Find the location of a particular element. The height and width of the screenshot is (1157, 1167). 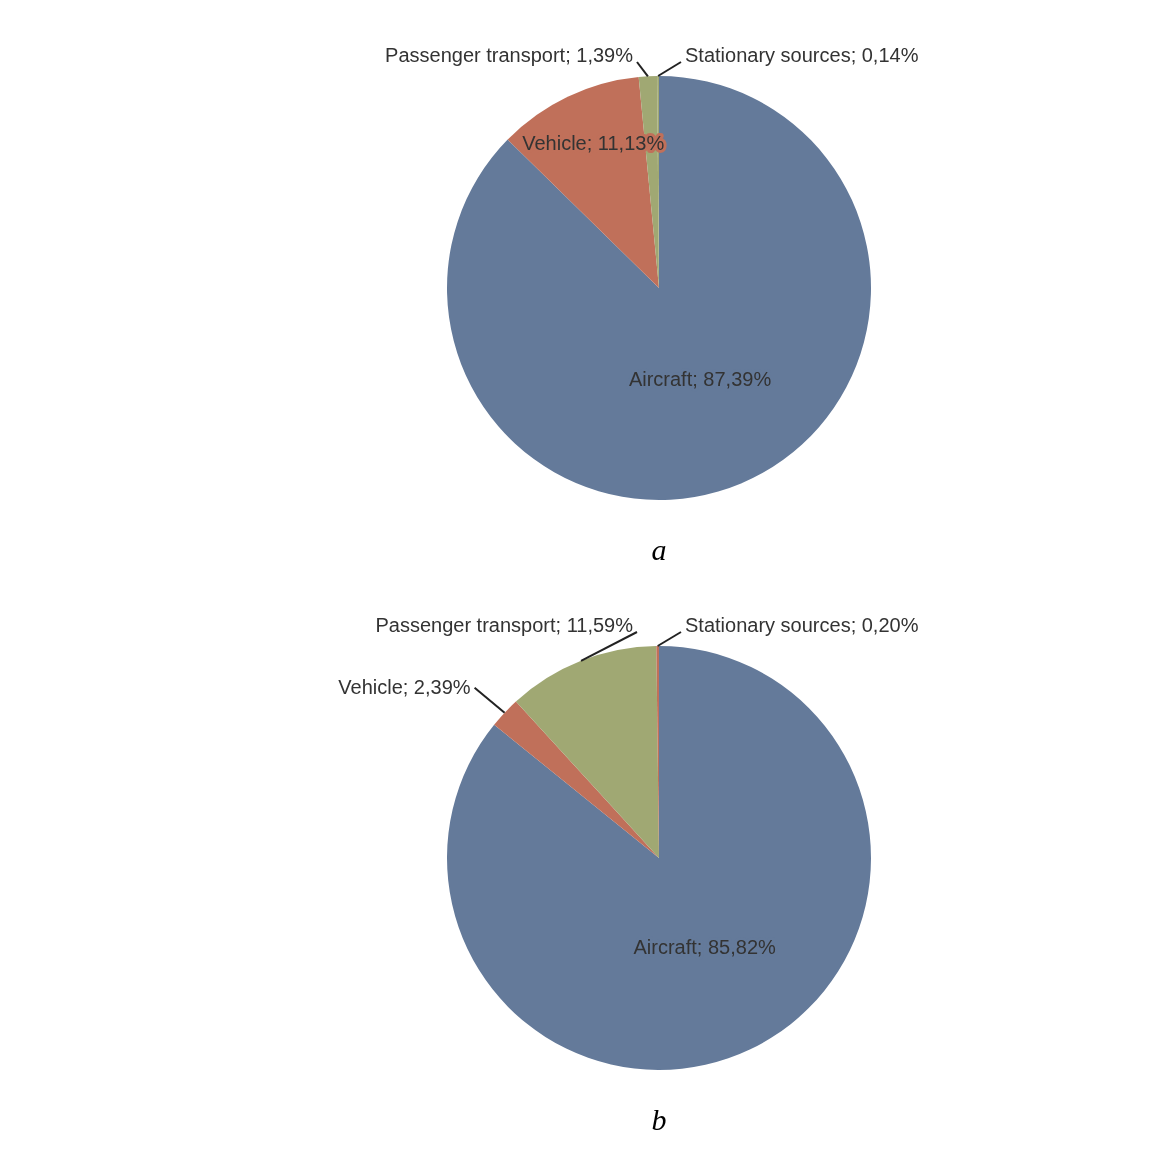

slice-label: Vehicle; 2,39% is located at coordinates (404, 686).